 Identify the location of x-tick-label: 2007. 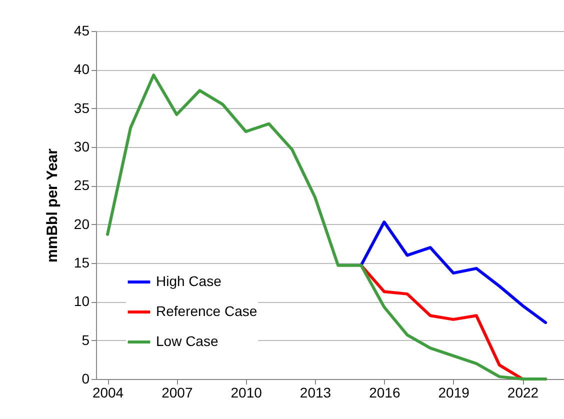
(177, 392).